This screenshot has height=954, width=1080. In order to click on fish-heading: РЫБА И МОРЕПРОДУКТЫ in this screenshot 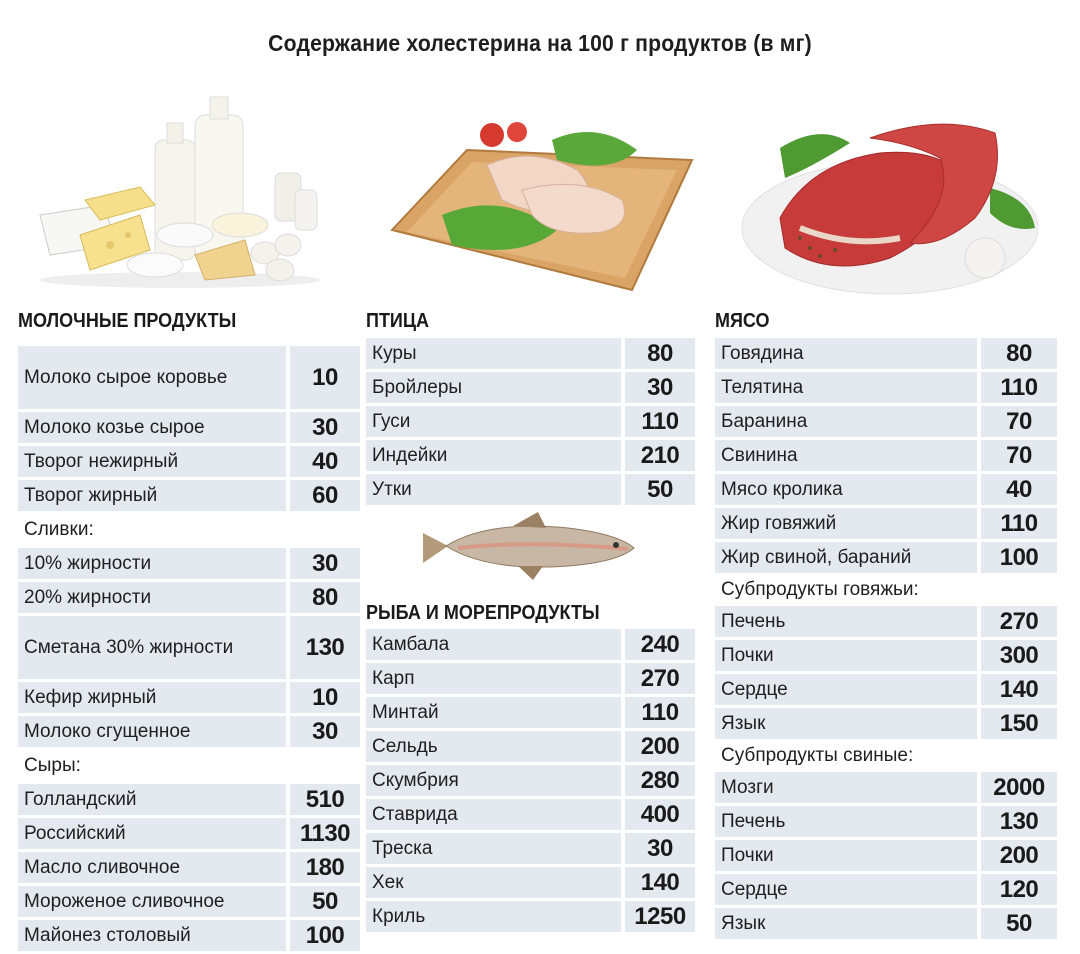, I will do `click(483, 613)`.